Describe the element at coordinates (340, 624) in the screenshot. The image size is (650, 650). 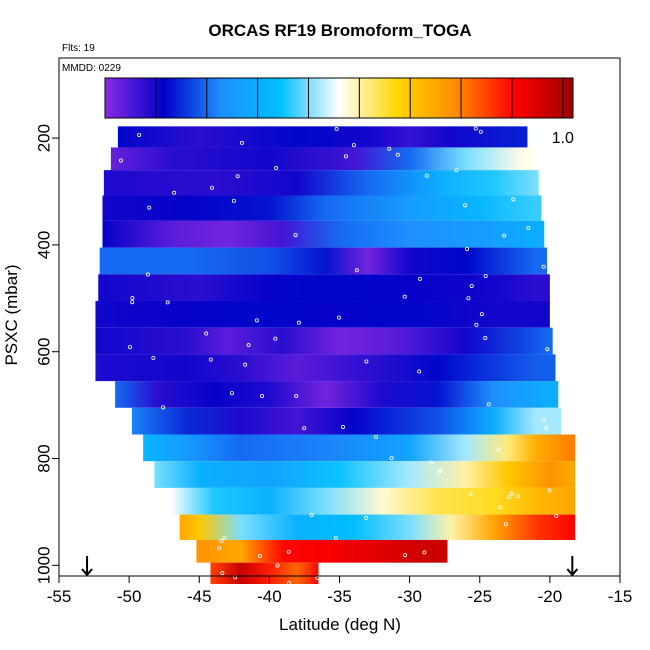
I see `x-axis-label: Latitude (deg N)` at that location.